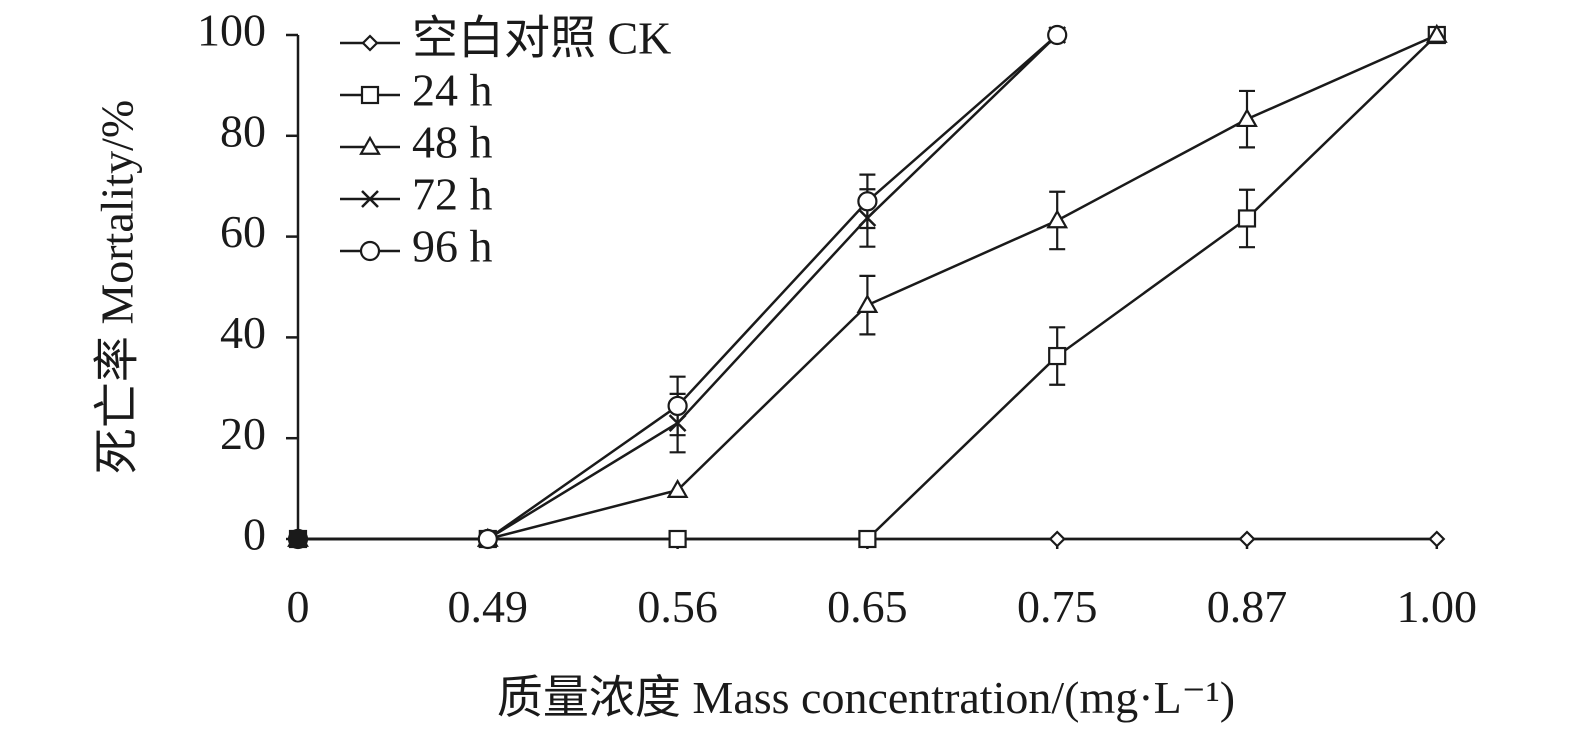  What do you see at coordinates (298, 606) in the screenshot?
I see `x-tick-label: 0` at bounding box center [298, 606].